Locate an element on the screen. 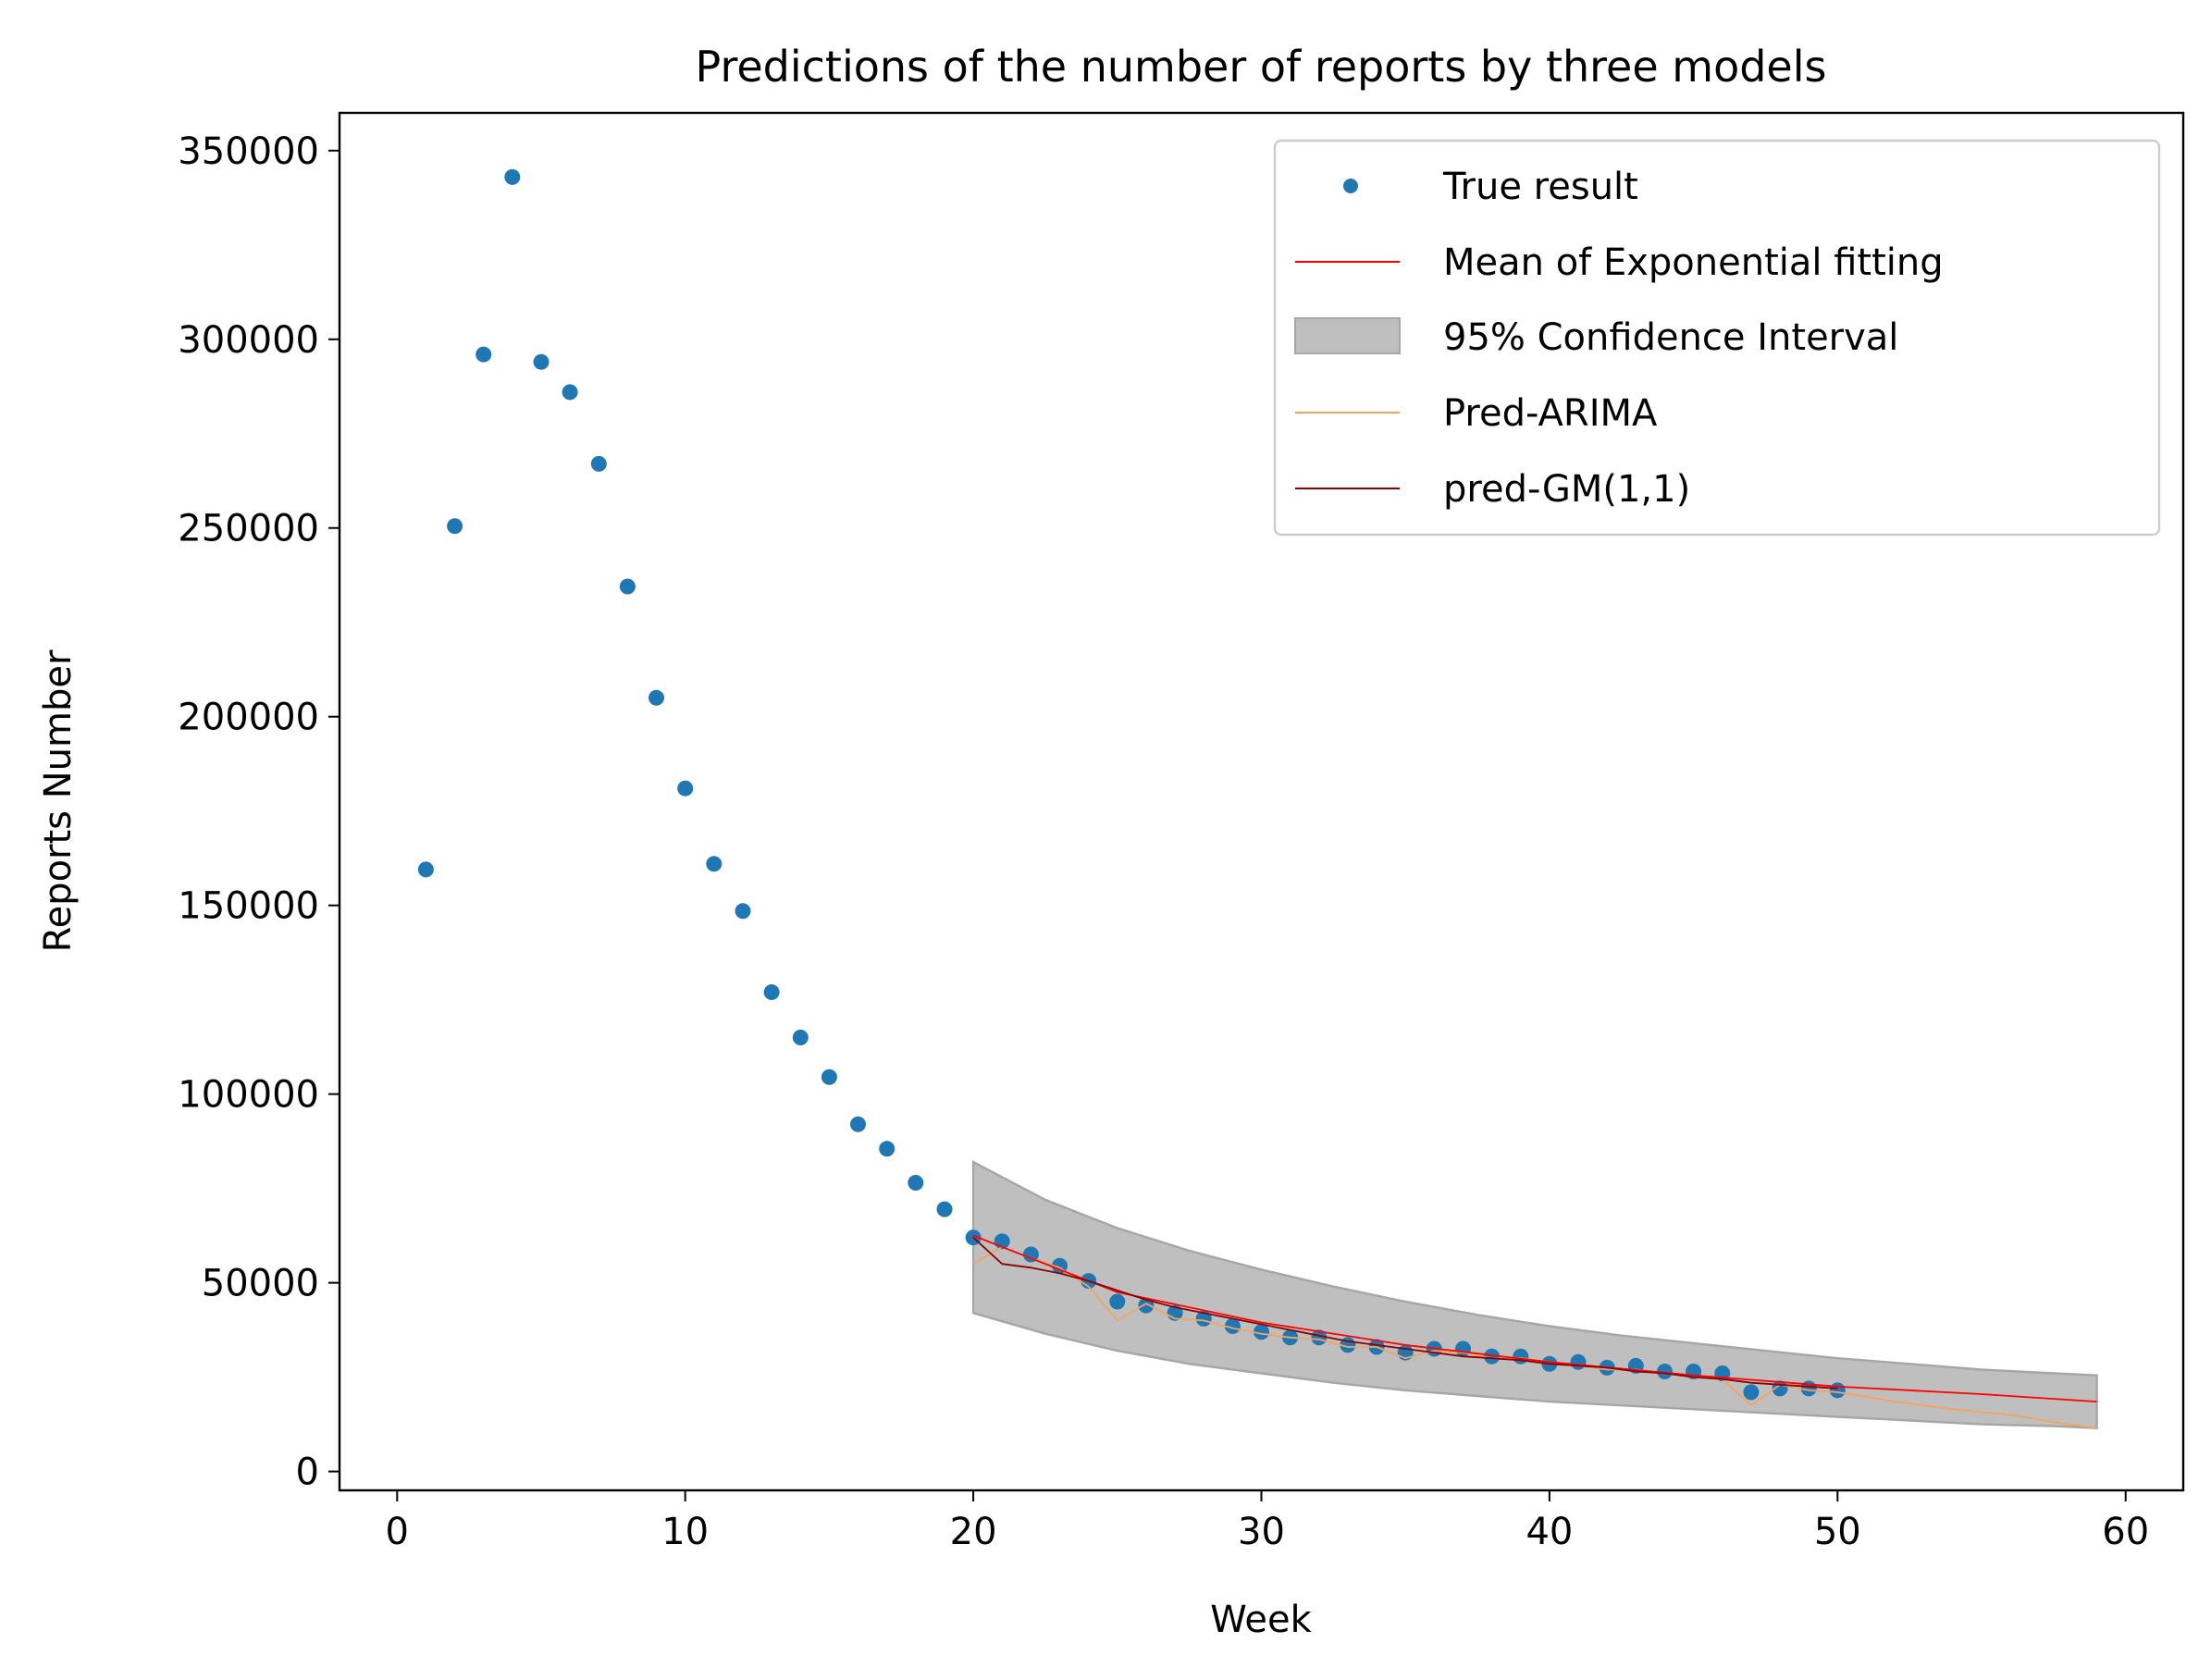 The width and height of the screenshot is (2211, 1680). x-tick-label: 40 is located at coordinates (1549, 1532).